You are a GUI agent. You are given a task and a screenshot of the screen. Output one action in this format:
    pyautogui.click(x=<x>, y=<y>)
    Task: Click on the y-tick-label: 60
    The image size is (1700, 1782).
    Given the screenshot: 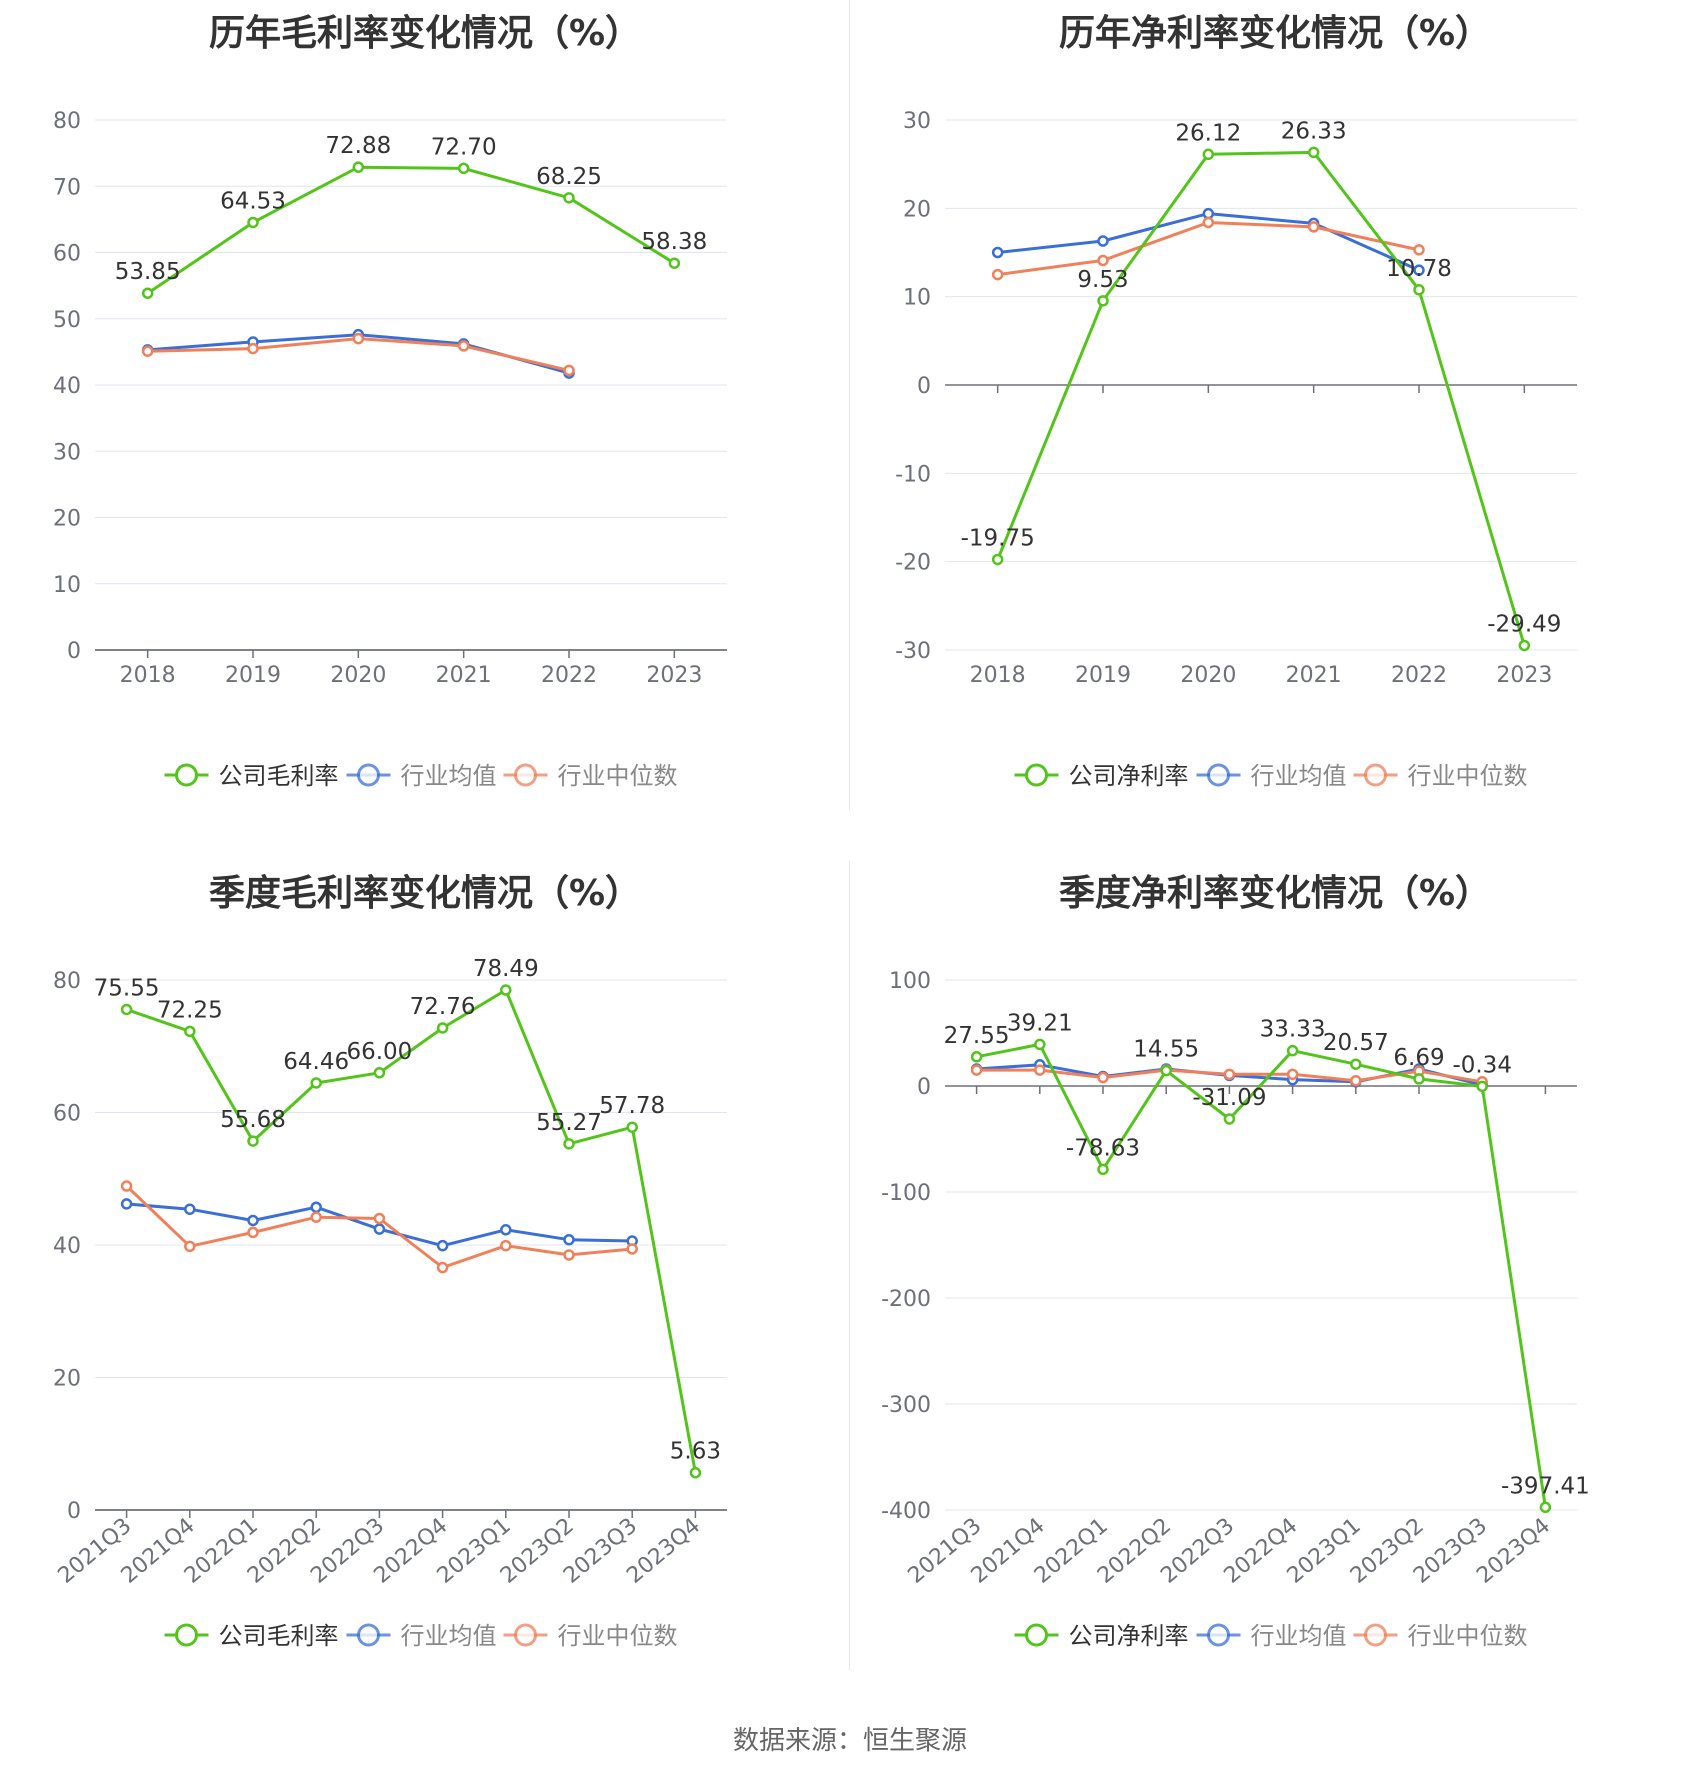 What is the action you would take?
    pyautogui.click(x=67, y=1114)
    